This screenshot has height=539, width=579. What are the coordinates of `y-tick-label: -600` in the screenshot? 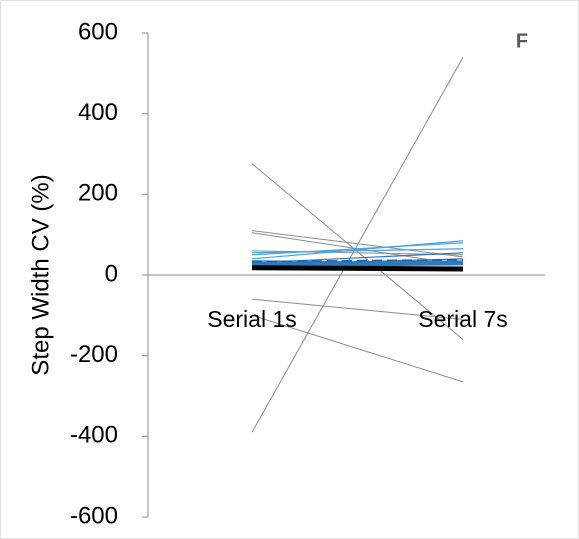 It's located at (94, 515).